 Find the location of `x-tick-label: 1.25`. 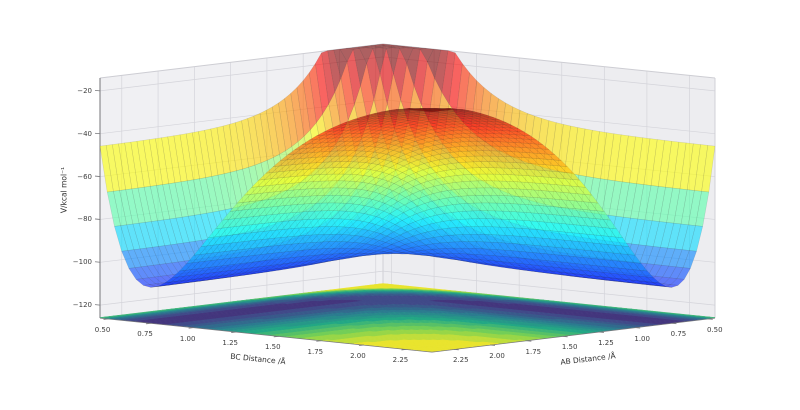

x-tick-label: 1.25 is located at coordinates (230, 342).